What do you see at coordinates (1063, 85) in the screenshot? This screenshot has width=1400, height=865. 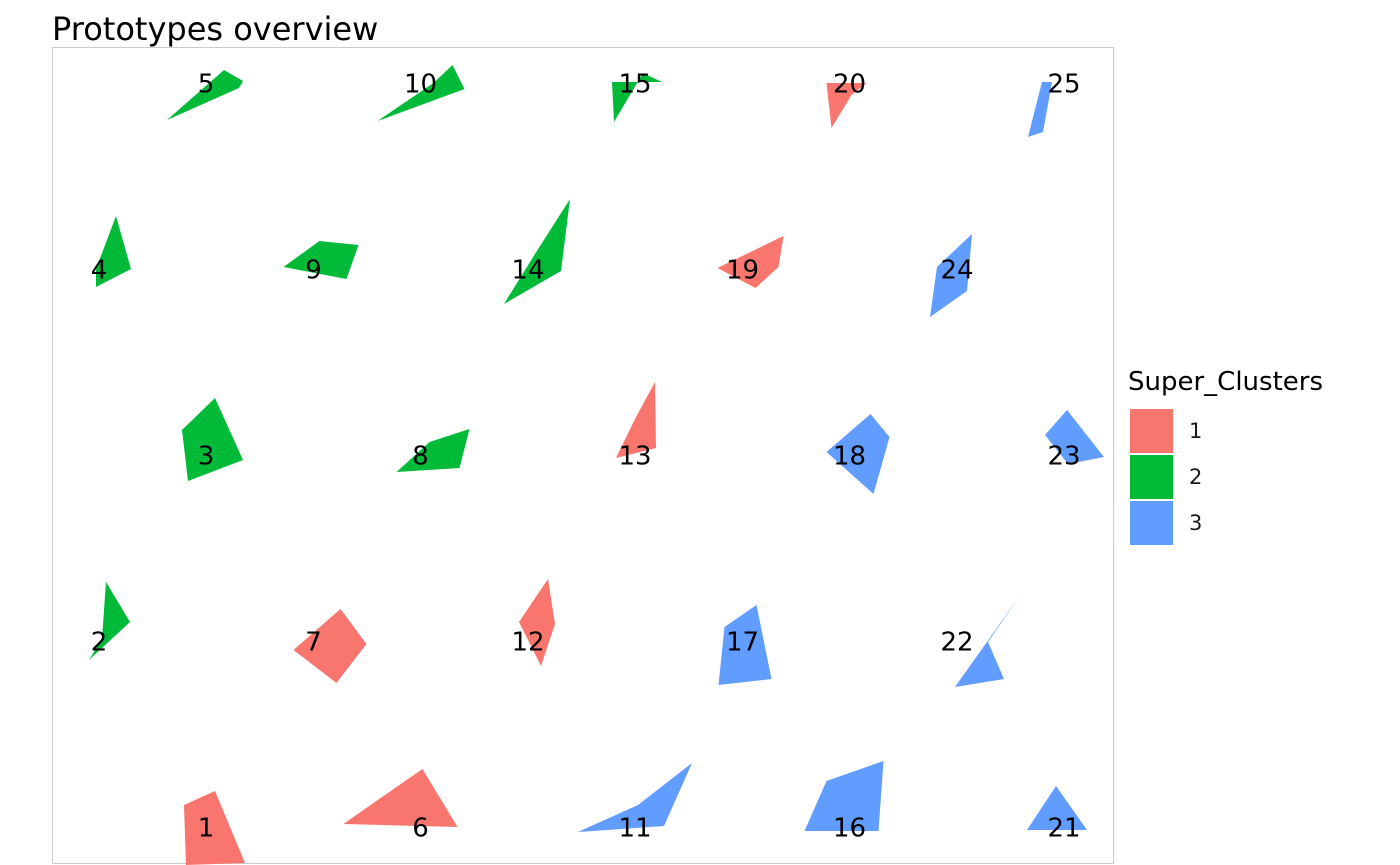 I see `prototype-label-25: 25` at bounding box center [1063, 85].